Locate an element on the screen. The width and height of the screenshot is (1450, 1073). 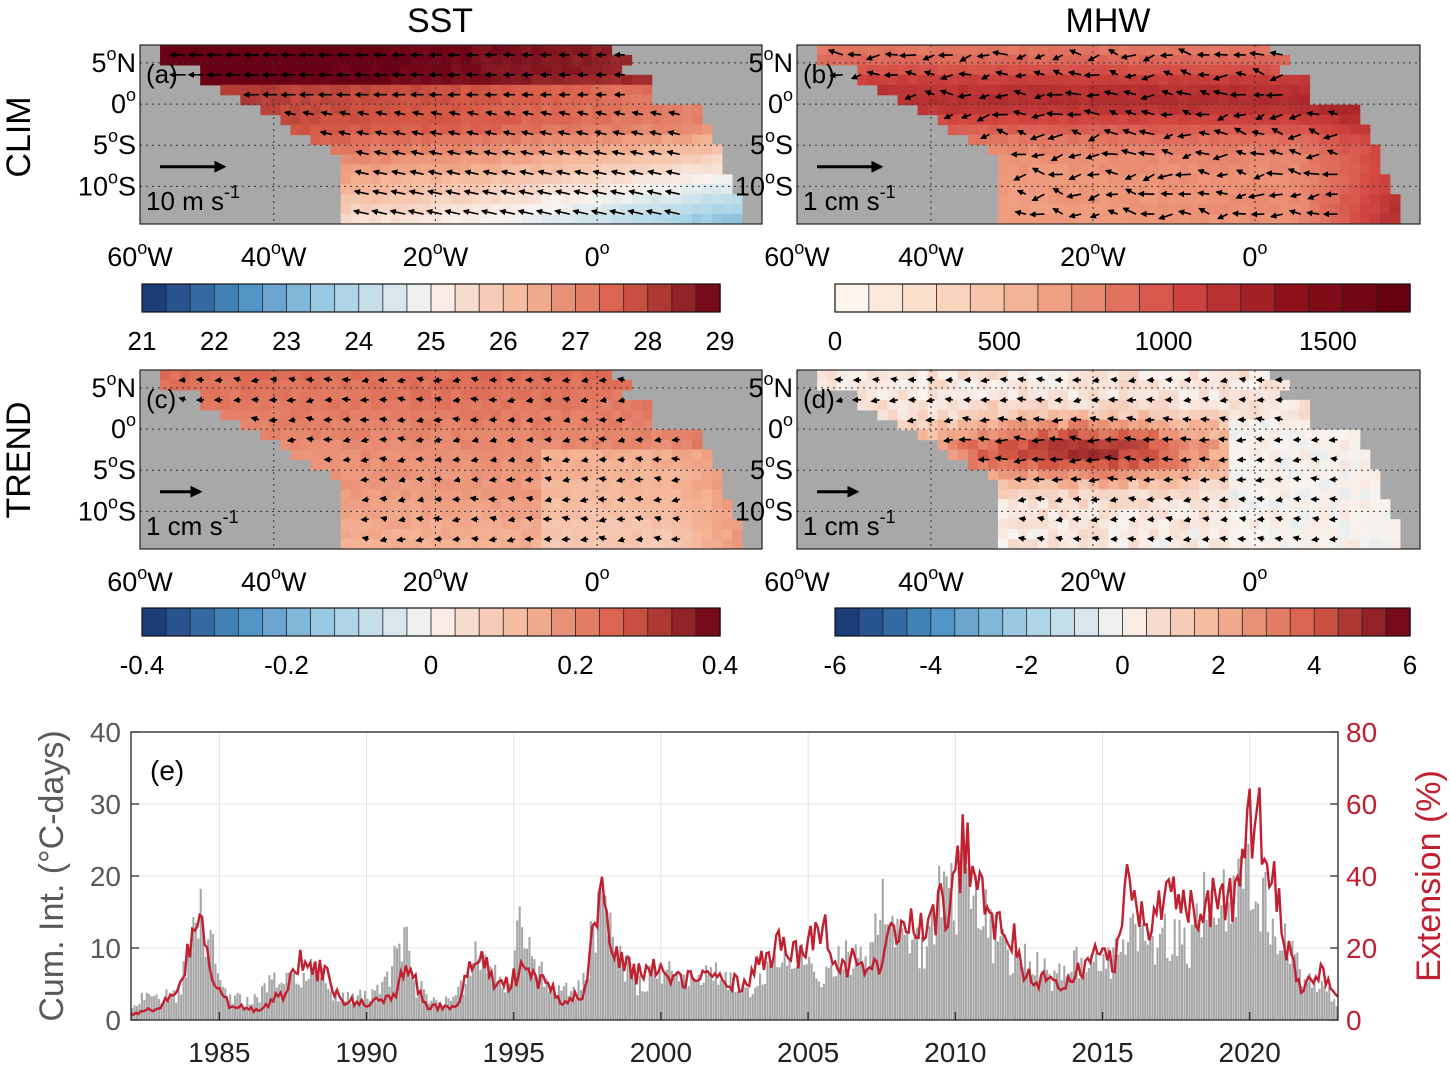
colorbar-tick-label: 27 is located at coordinates (575, 341).